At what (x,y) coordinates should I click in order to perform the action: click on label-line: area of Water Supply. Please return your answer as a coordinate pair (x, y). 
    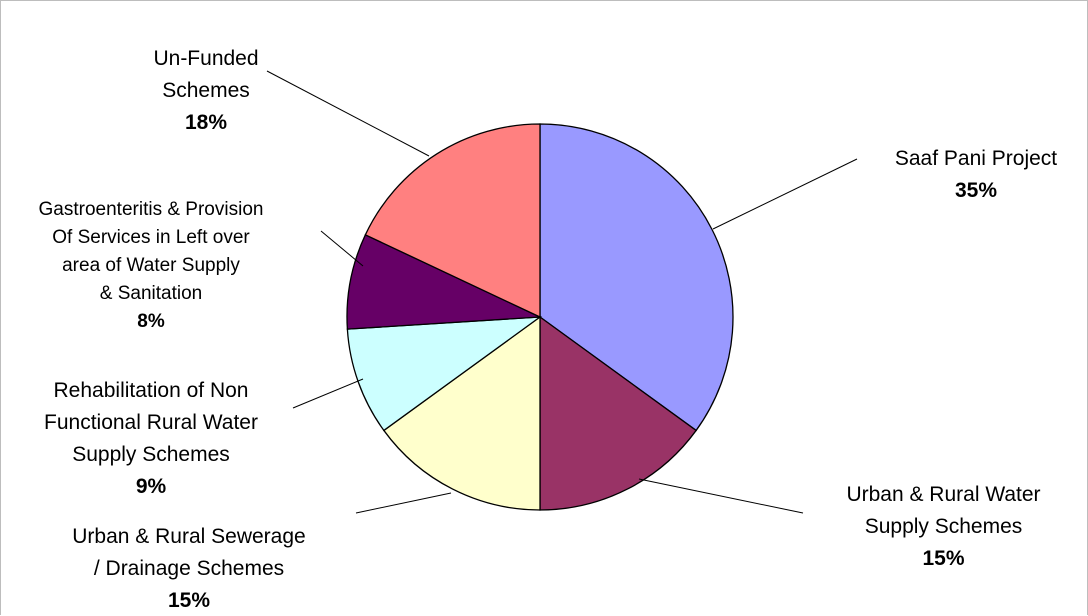
    Looking at the image, I should click on (151, 265).